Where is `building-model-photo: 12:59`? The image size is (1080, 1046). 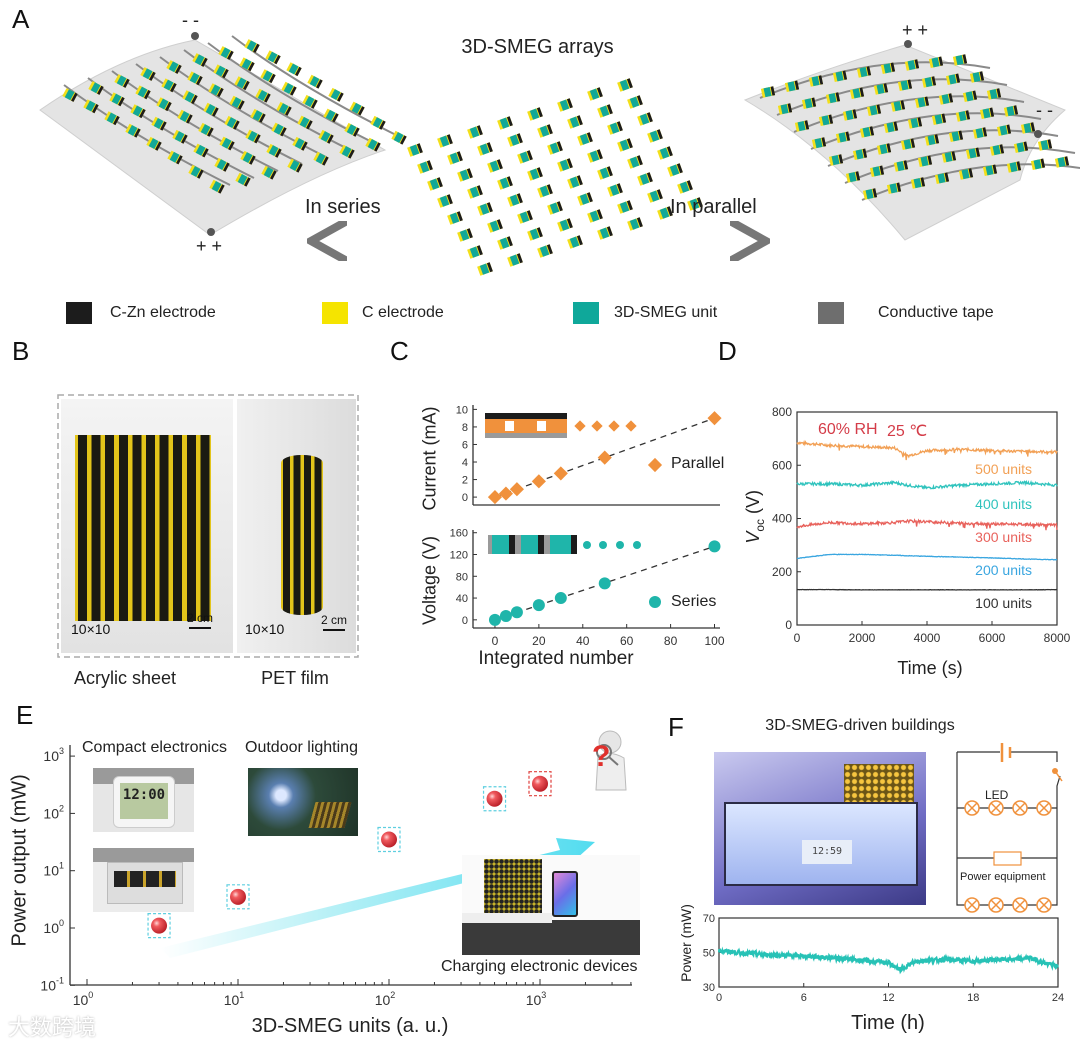 building-model-photo: 12:59 is located at coordinates (820, 828).